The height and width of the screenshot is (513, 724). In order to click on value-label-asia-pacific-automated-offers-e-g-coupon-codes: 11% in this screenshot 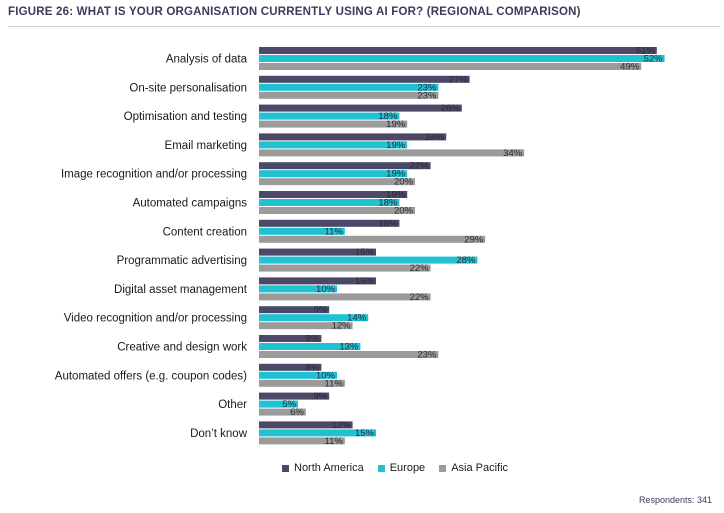, I will do `click(333, 383)`.